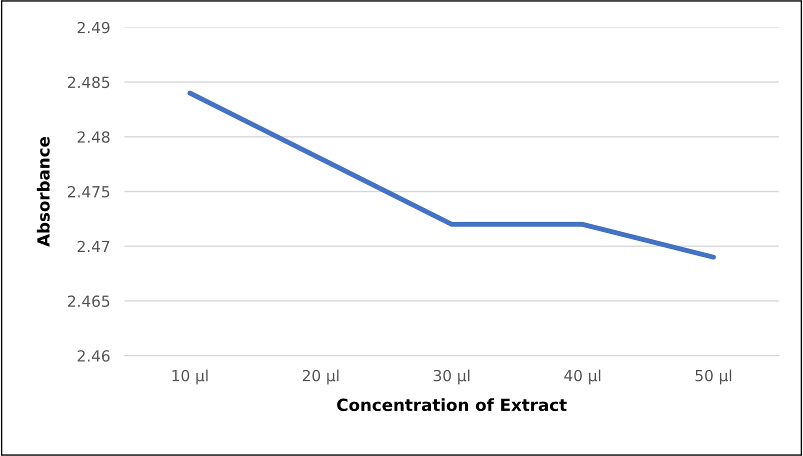 This screenshot has height=456, width=803. Describe the element at coordinates (94, 246) in the screenshot. I see `y-tick-label: 2.47` at that location.